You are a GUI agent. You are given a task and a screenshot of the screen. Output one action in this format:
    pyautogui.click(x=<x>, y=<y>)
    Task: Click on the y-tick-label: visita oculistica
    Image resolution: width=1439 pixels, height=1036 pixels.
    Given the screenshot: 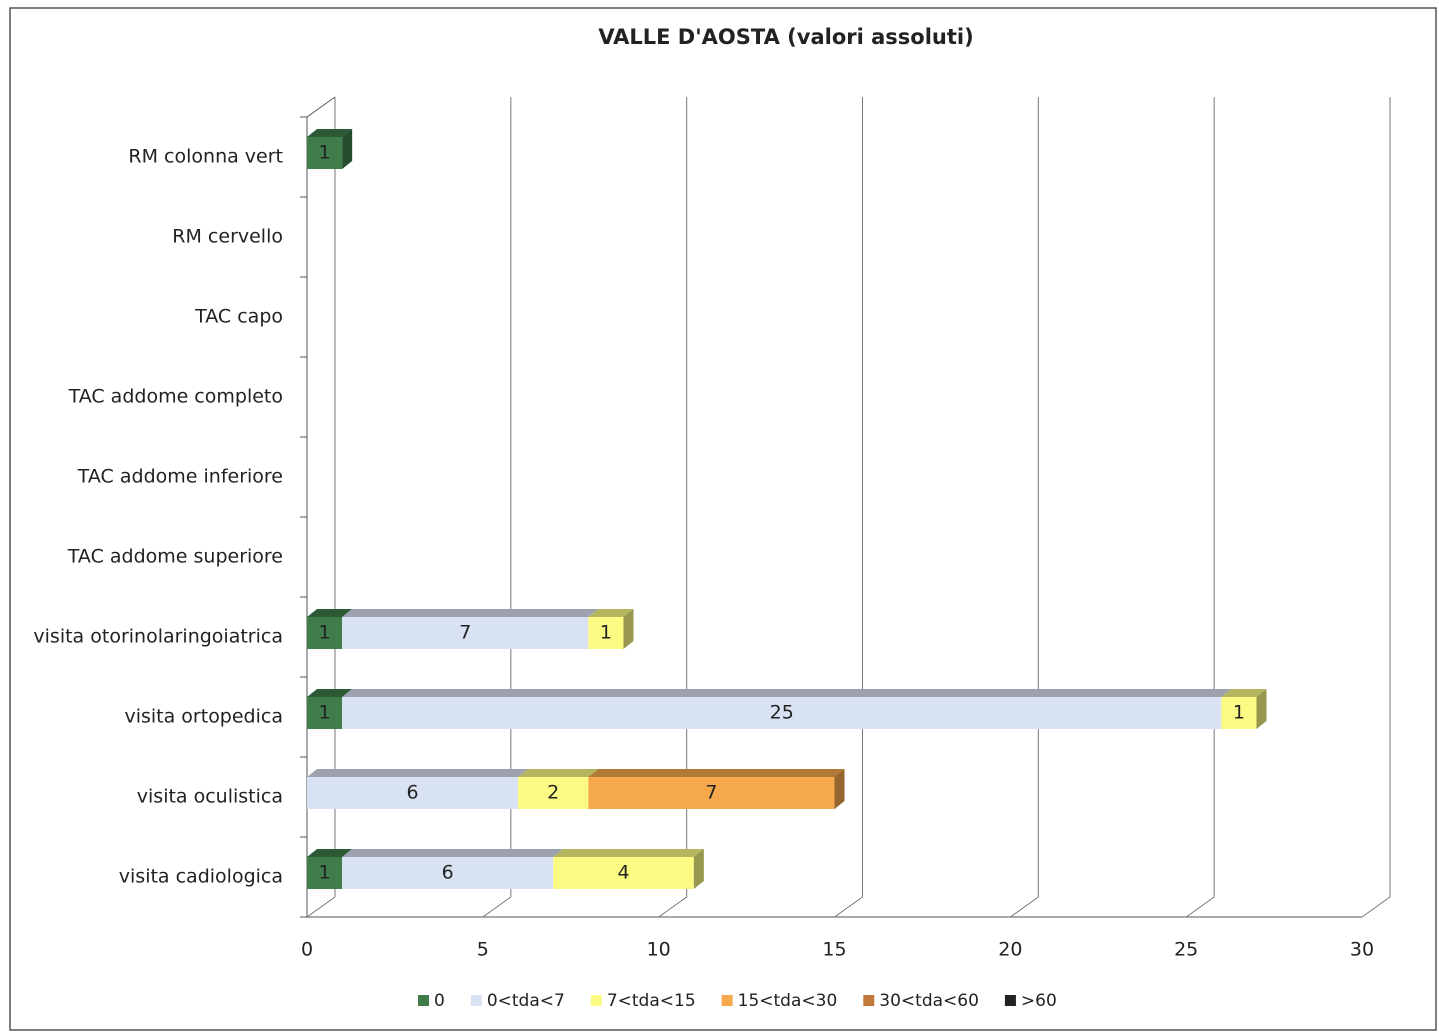 What is the action you would take?
    pyautogui.click(x=210, y=797)
    